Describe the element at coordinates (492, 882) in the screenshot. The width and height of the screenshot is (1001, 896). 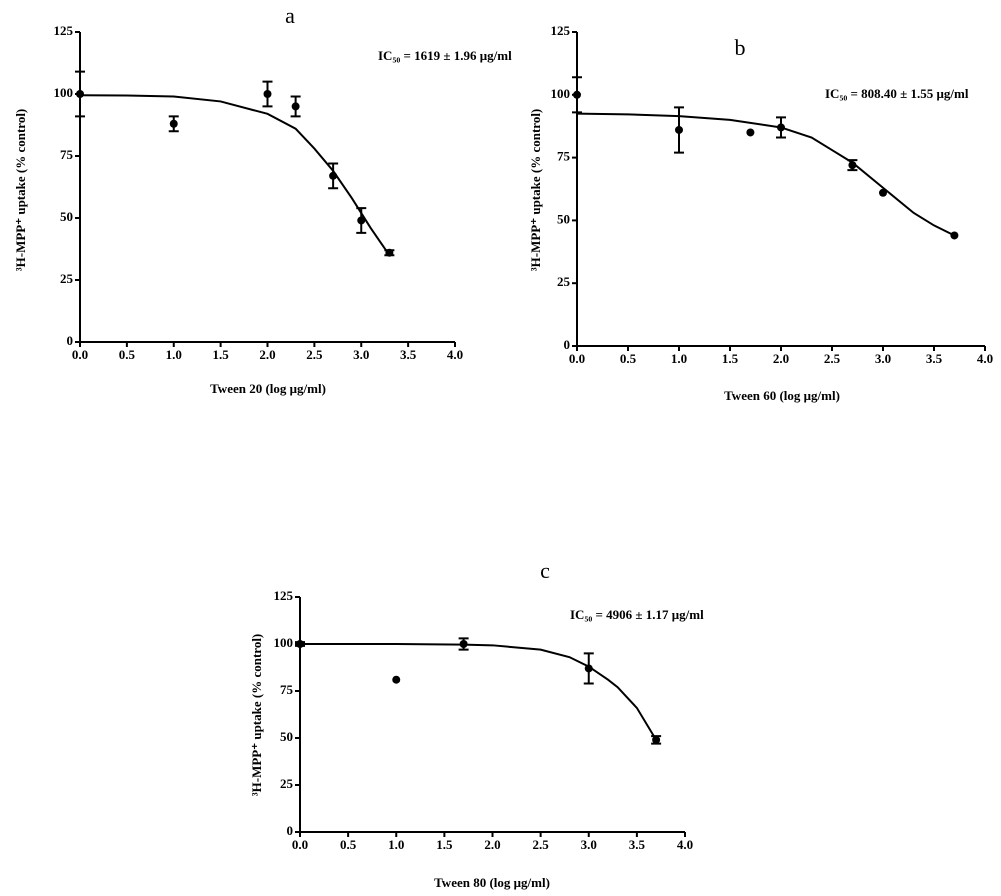
I see `x-axis-label: Tween 80 (log μg/ml)` at that location.